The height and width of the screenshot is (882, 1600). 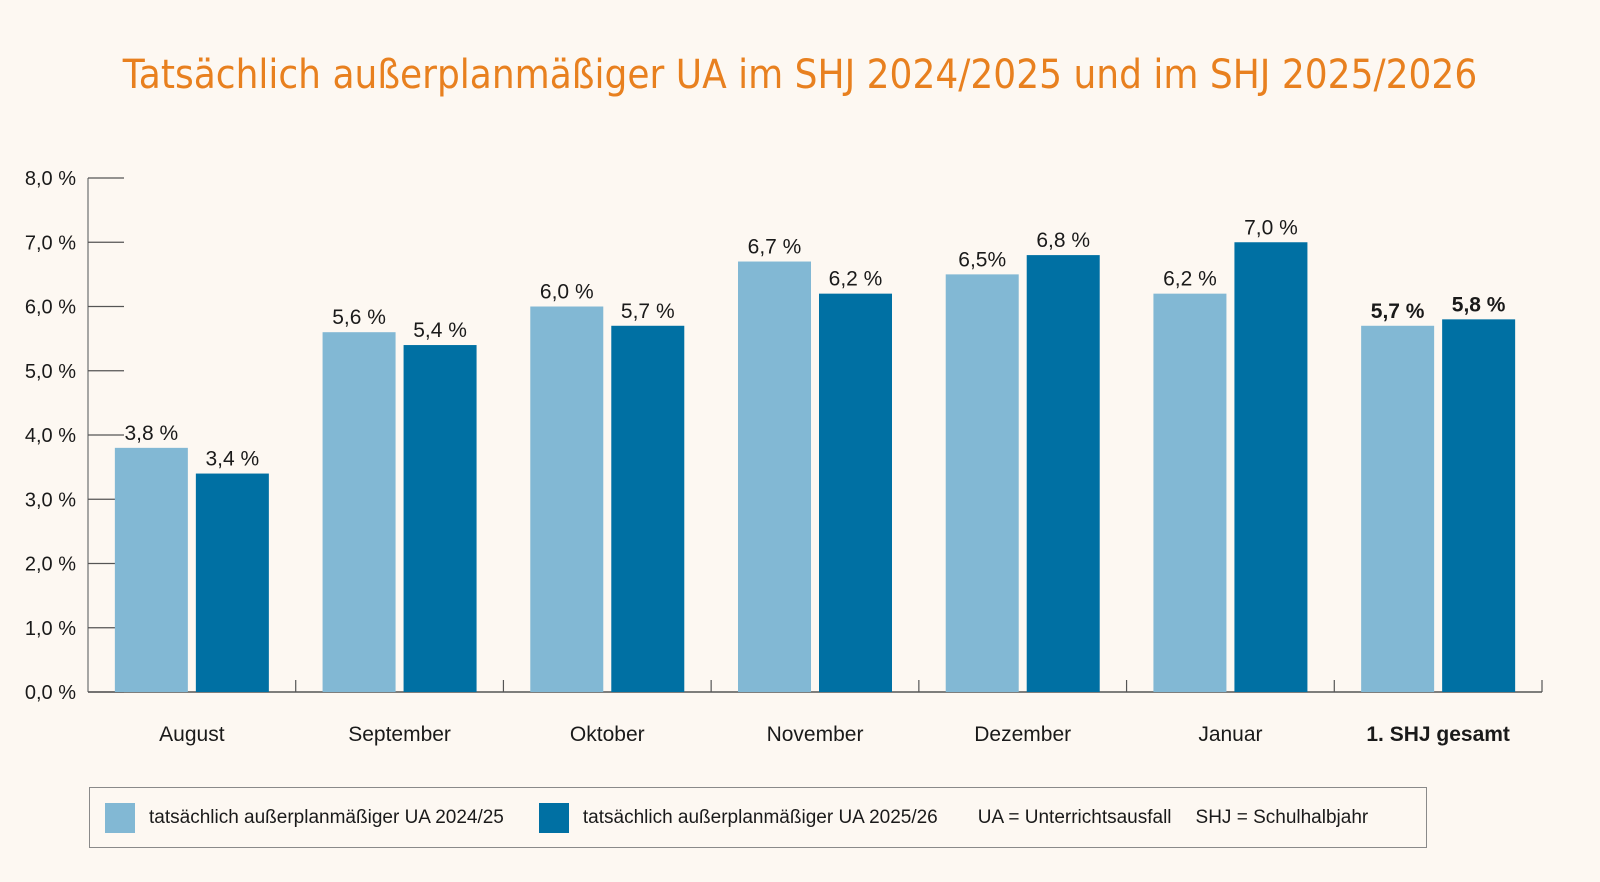 What do you see at coordinates (607, 734) in the screenshot?
I see `x-tick-label: Oktober` at bounding box center [607, 734].